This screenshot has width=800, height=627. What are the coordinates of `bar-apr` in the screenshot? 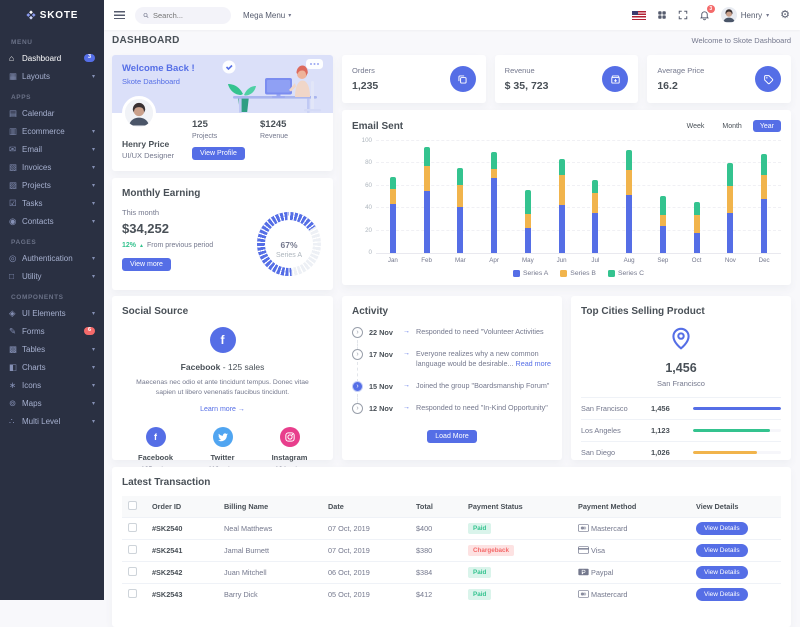 It's located at (494, 202).